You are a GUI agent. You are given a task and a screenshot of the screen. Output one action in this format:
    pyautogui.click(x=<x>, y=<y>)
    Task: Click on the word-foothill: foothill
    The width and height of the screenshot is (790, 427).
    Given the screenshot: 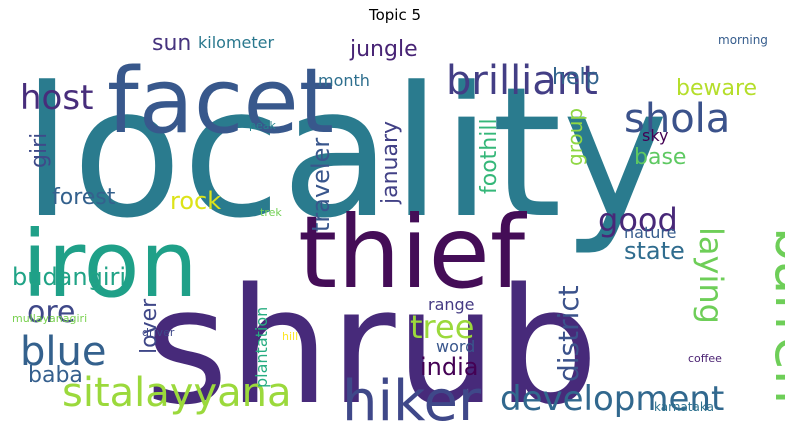 What is the action you would take?
    pyautogui.click(x=489, y=156)
    